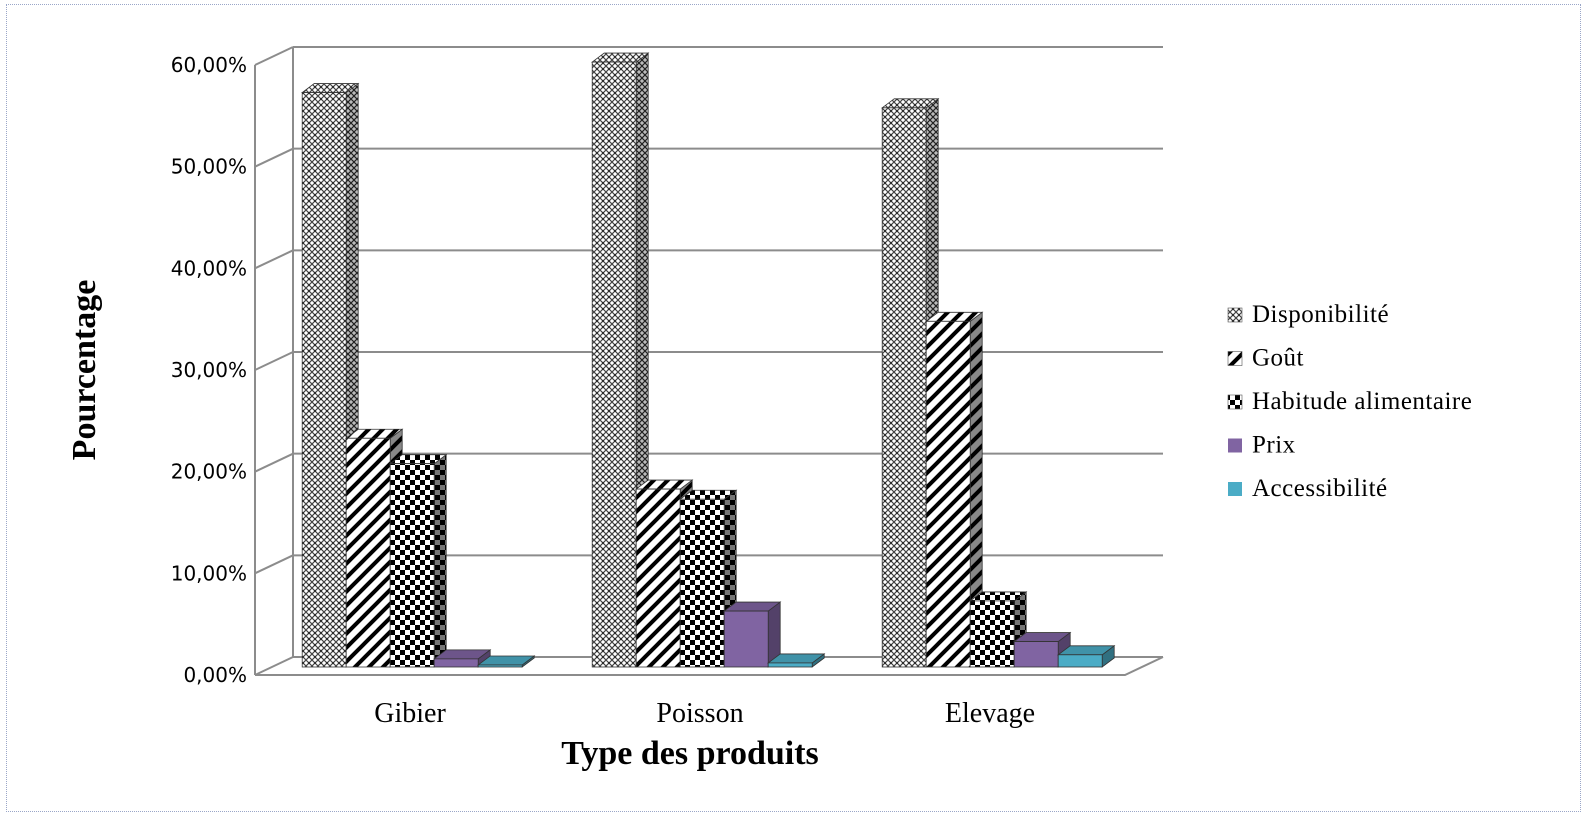  What do you see at coordinates (209, 65) in the screenshot?
I see `y-tick-label: 60,00%` at bounding box center [209, 65].